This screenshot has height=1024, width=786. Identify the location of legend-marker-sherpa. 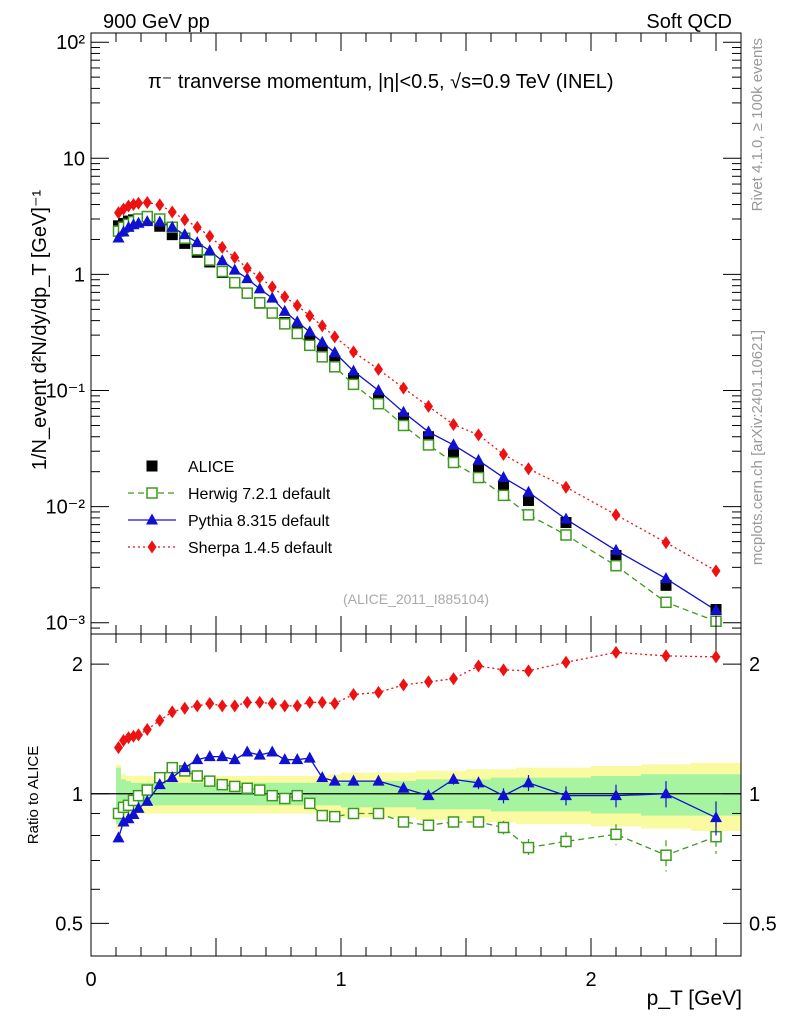
(152, 547).